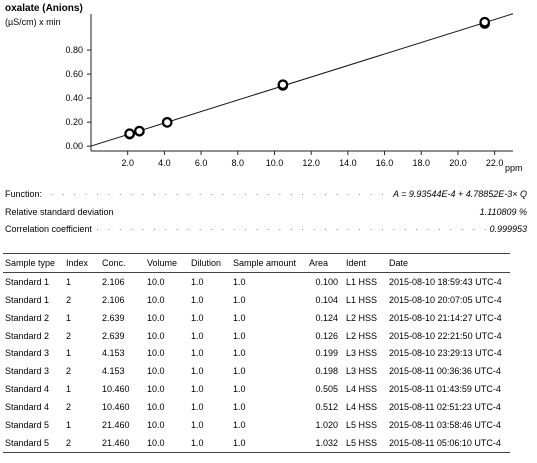 The width and height of the screenshot is (537, 463). Describe the element at coordinates (113, 371) in the screenshot. I see `table-cell: 4.153` at that location.